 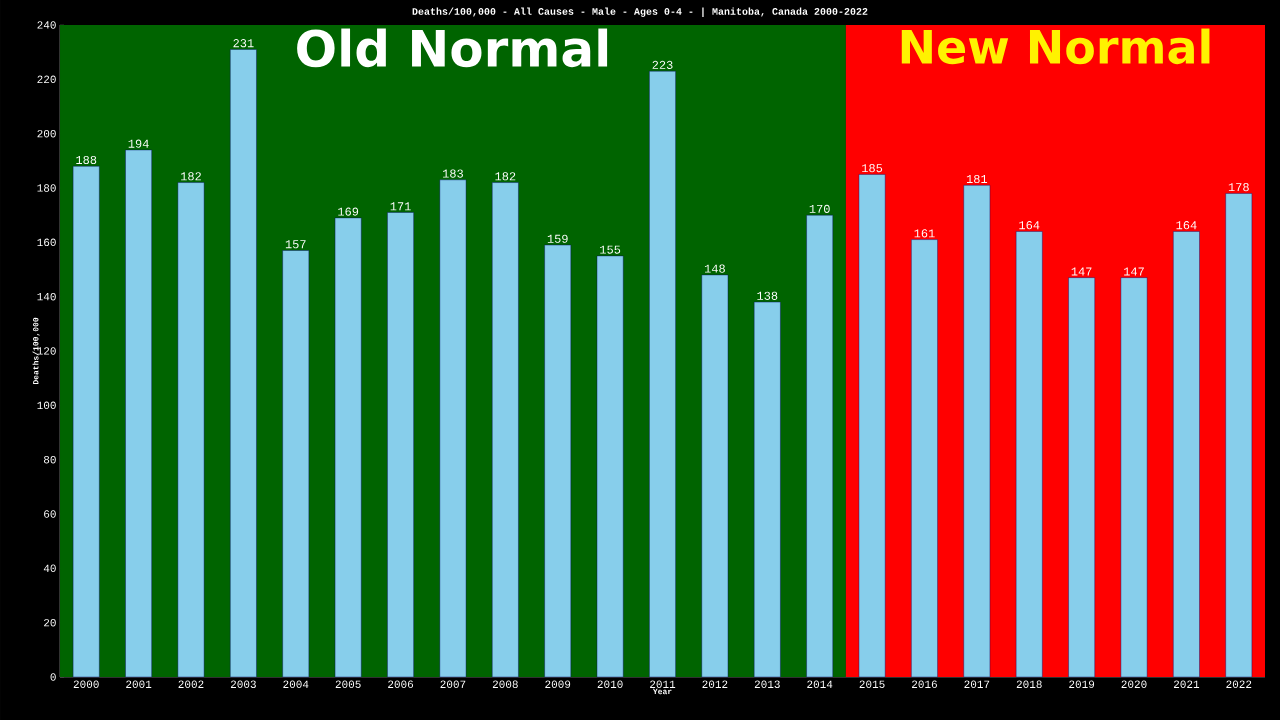 I want to click on y-tick-label: 0, so click(x=53, y=677).